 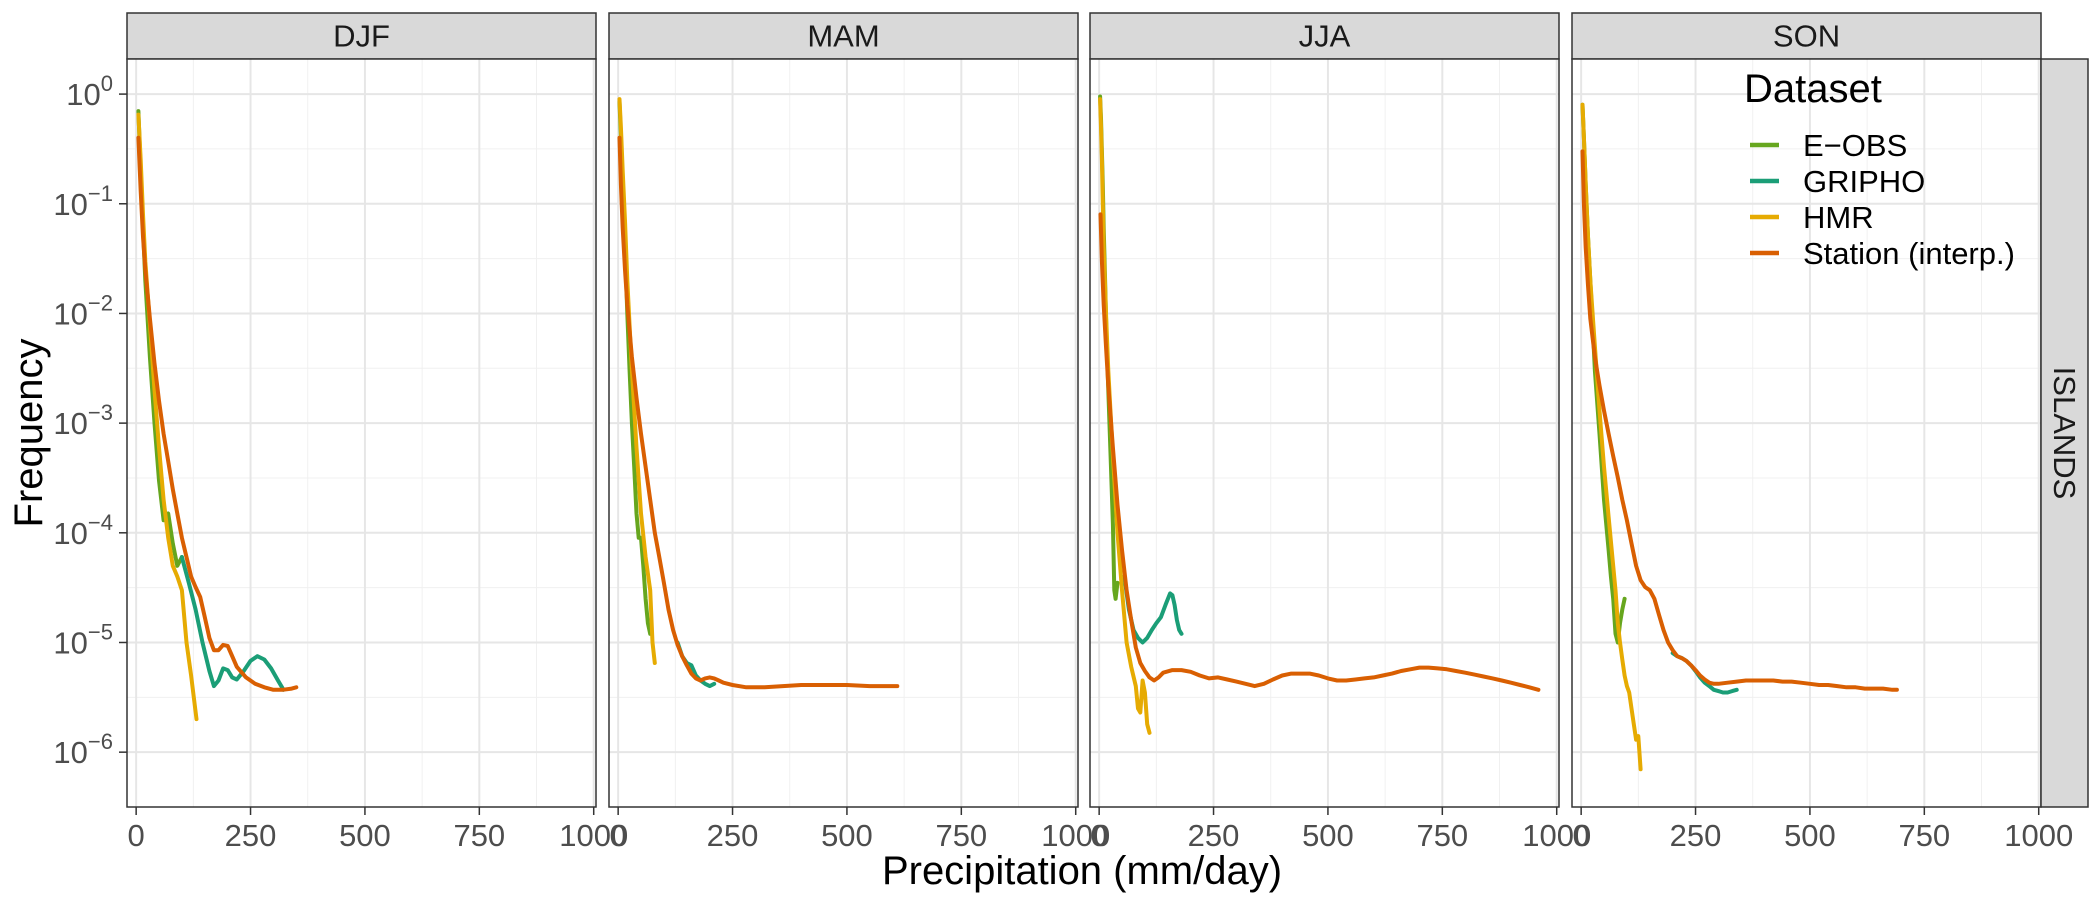 What do you see at coordinates (1855, 145) in the screenshot?
I see `legend-label: E−OBS` at bounding box center [1855, 145].